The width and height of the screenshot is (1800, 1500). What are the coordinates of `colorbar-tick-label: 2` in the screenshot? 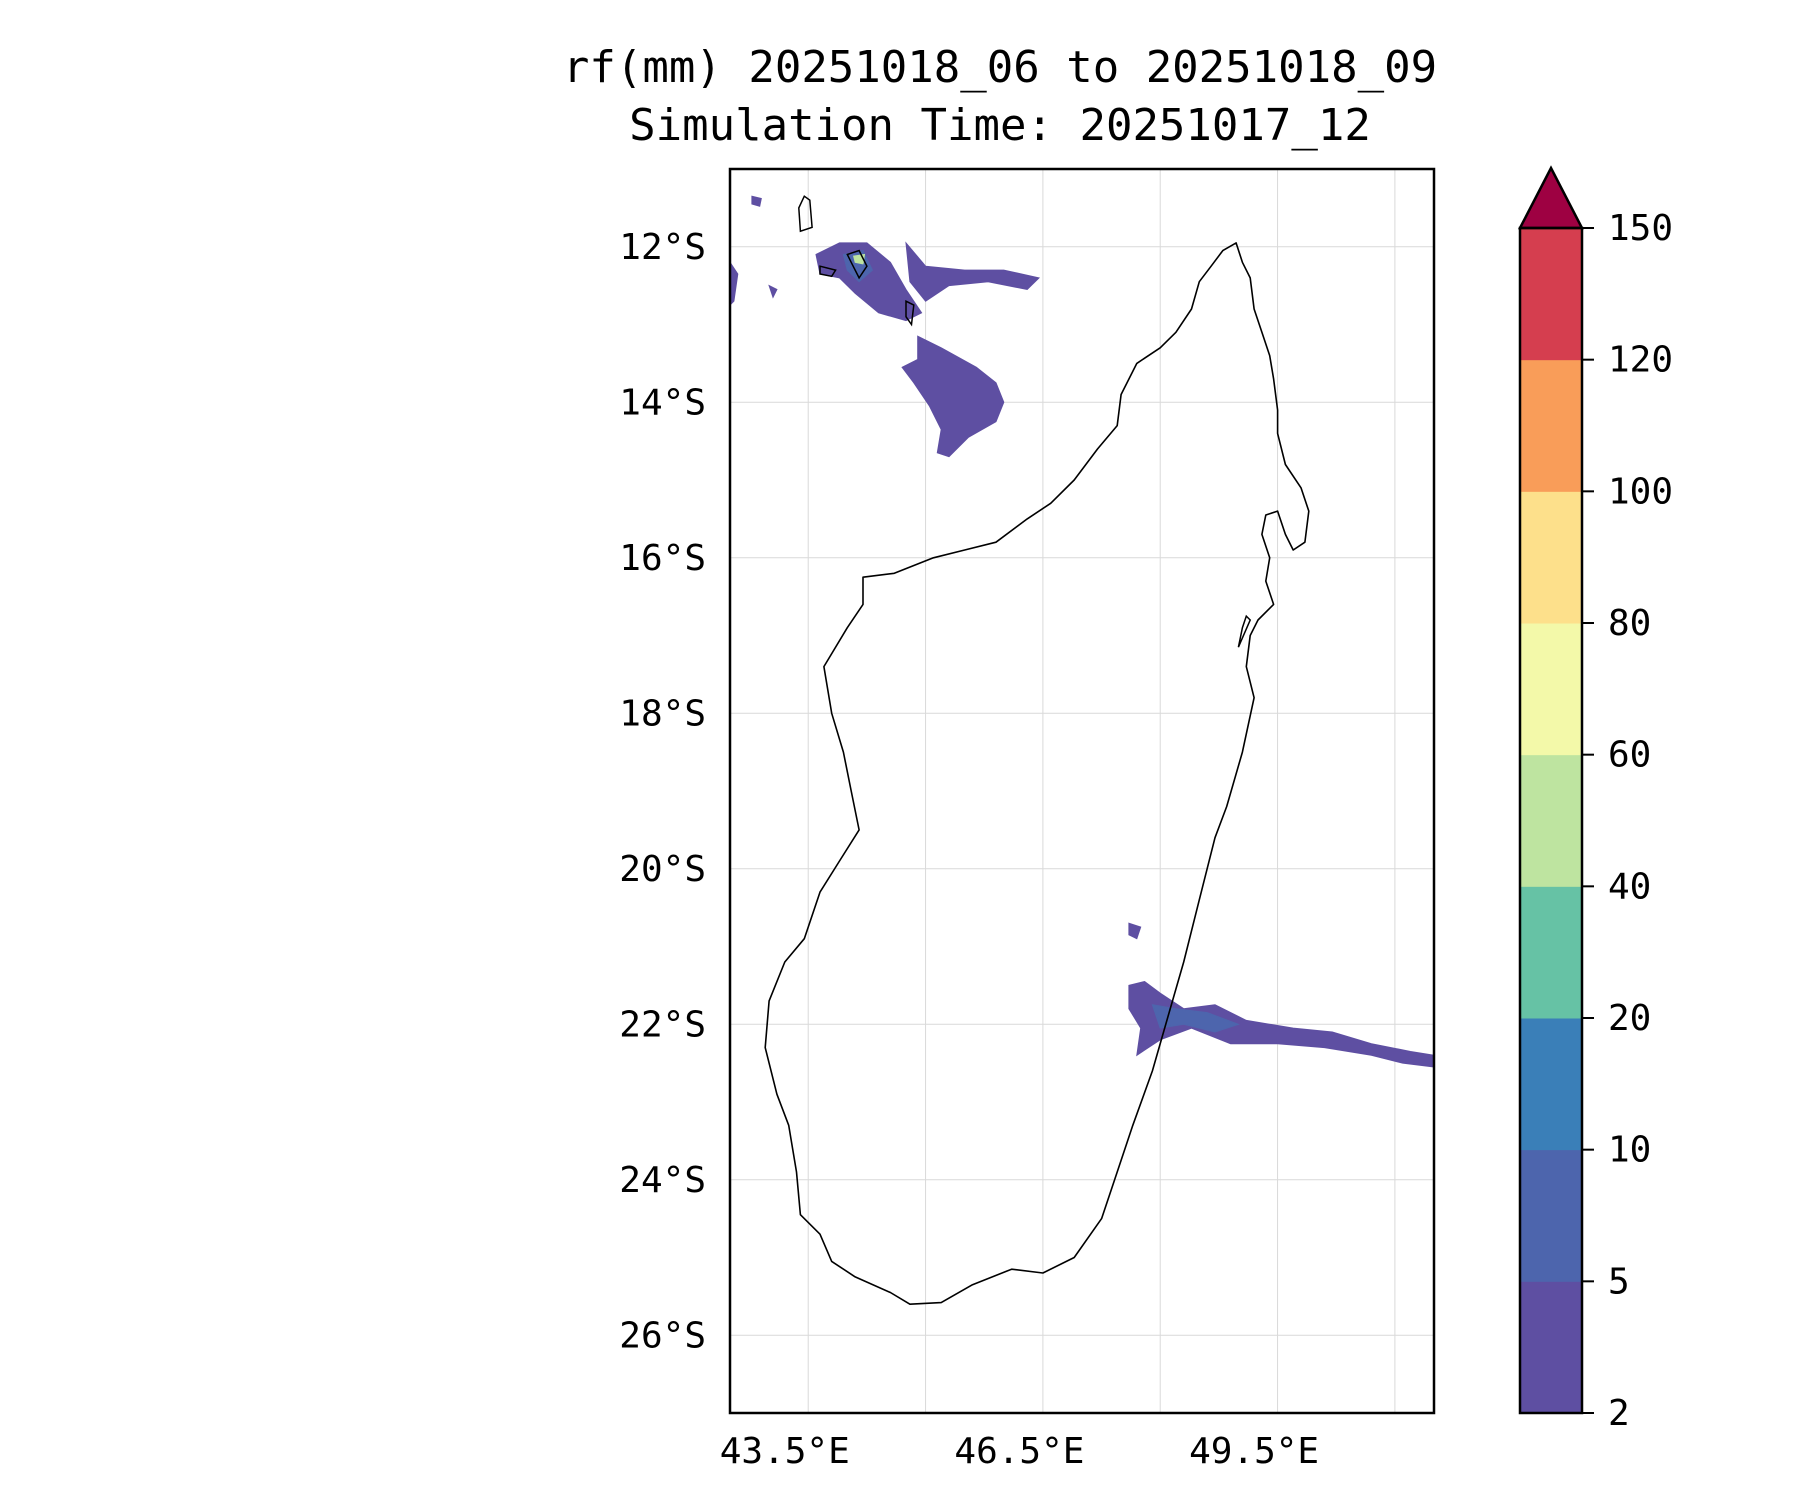 It's located at (1619, 1413).